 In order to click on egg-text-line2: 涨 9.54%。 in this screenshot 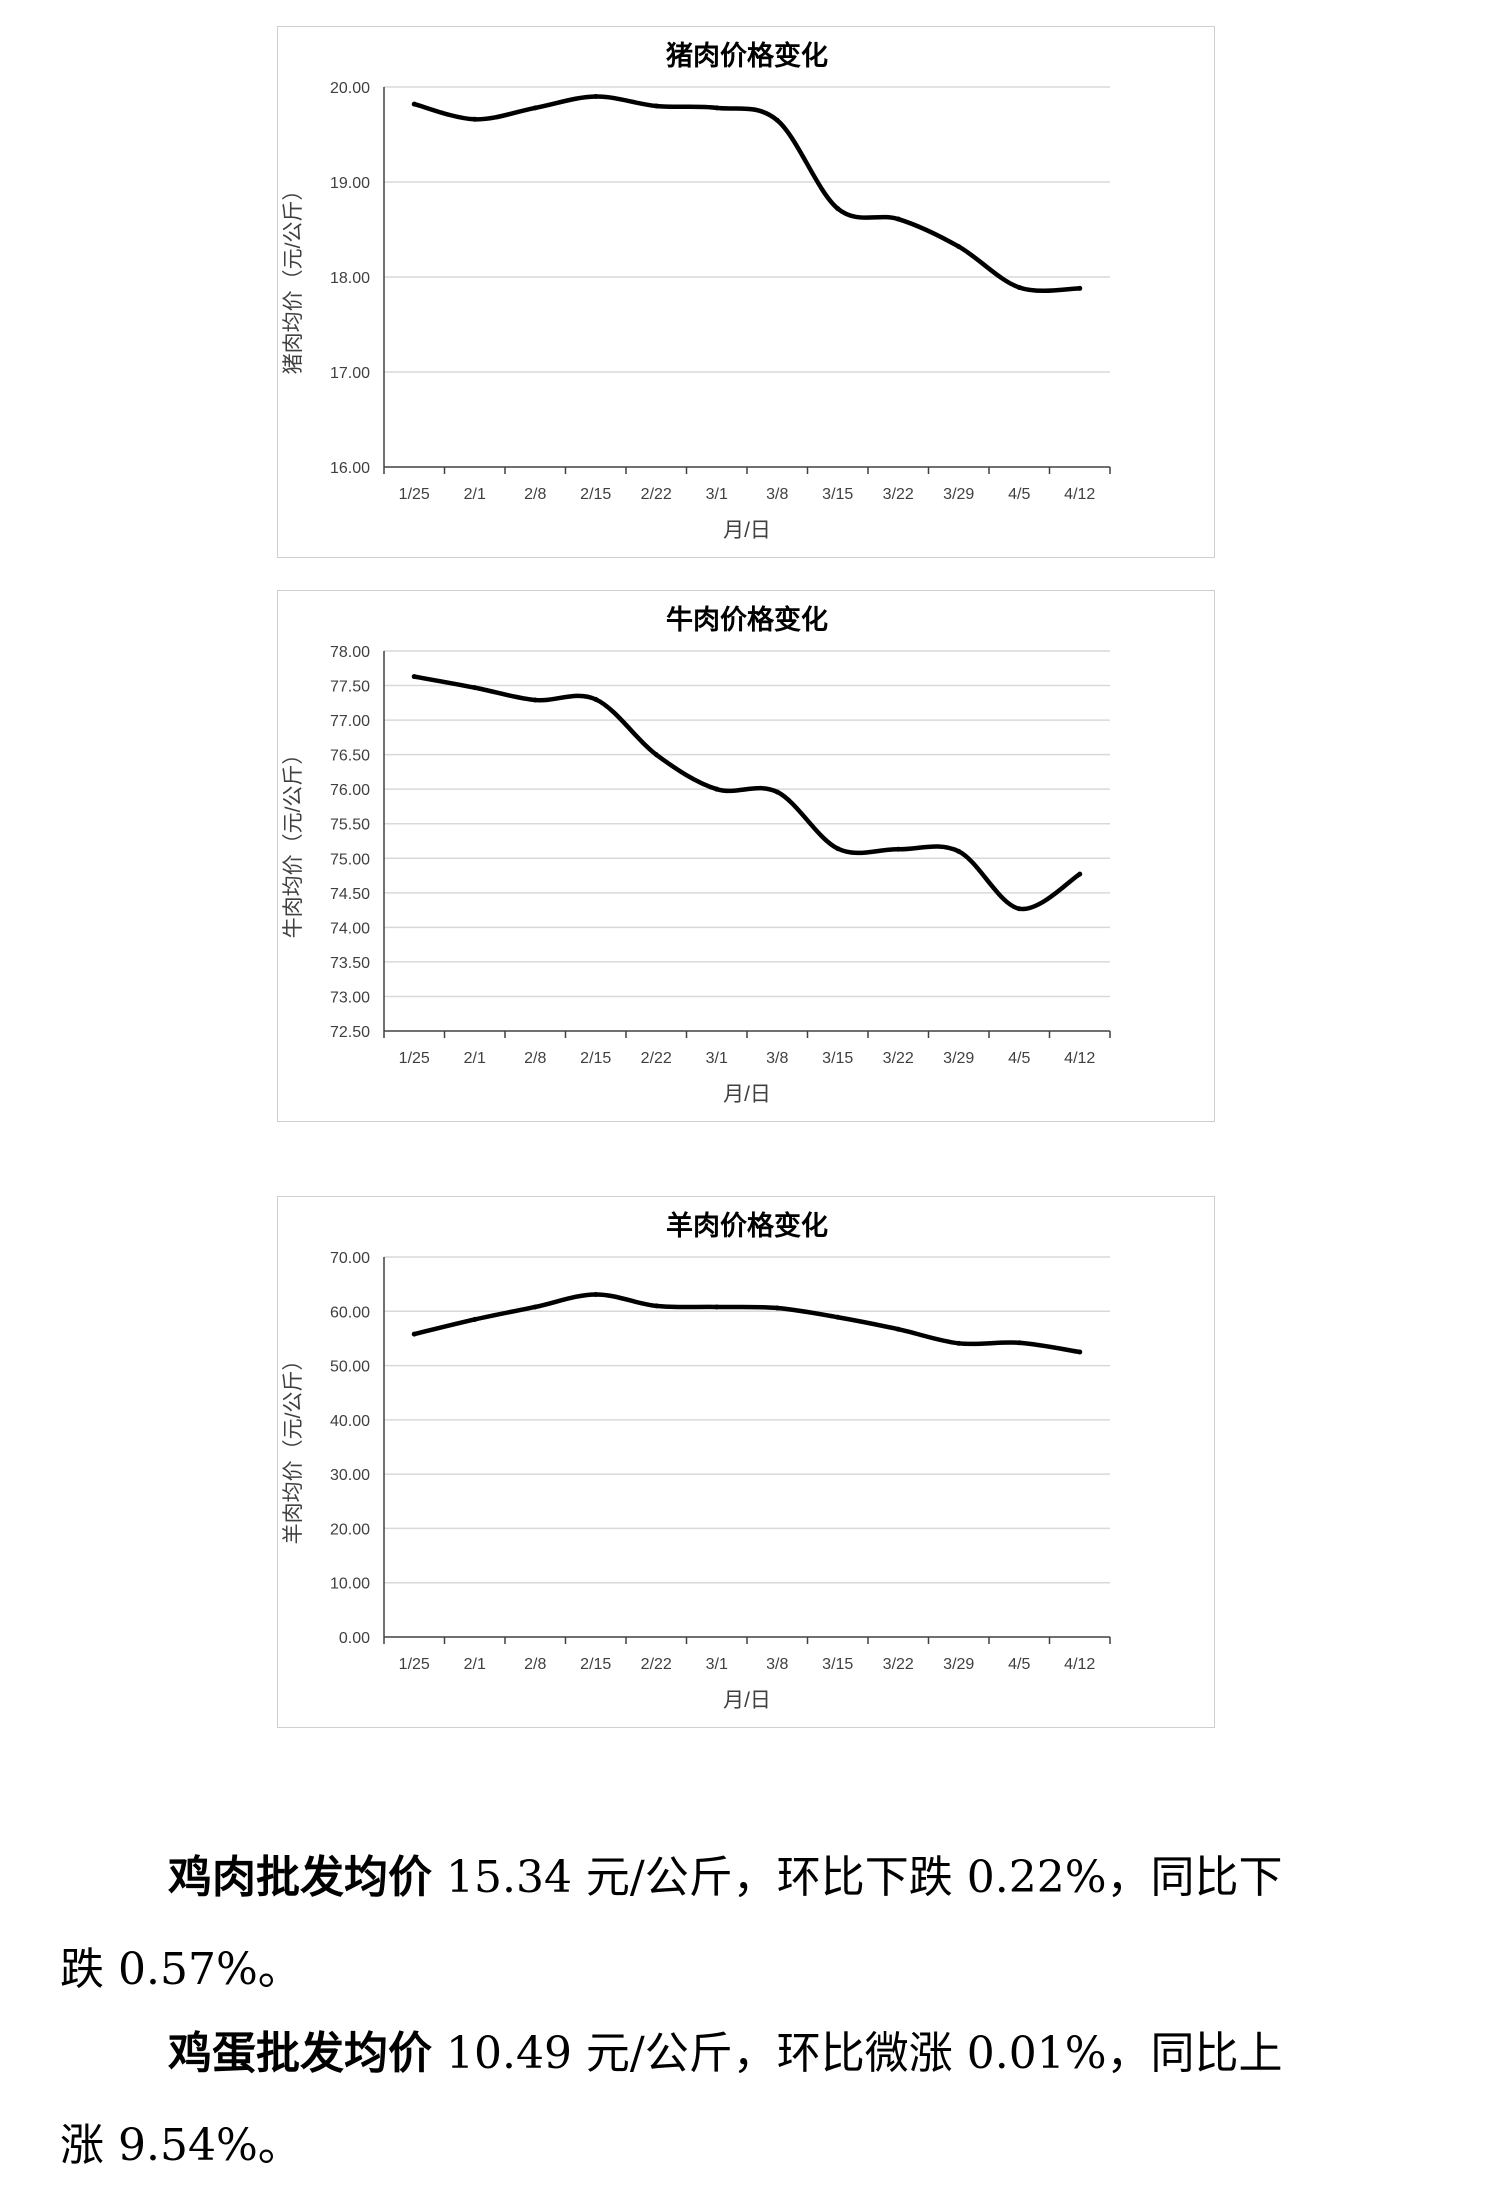, I will do `click(181, 2145)`.